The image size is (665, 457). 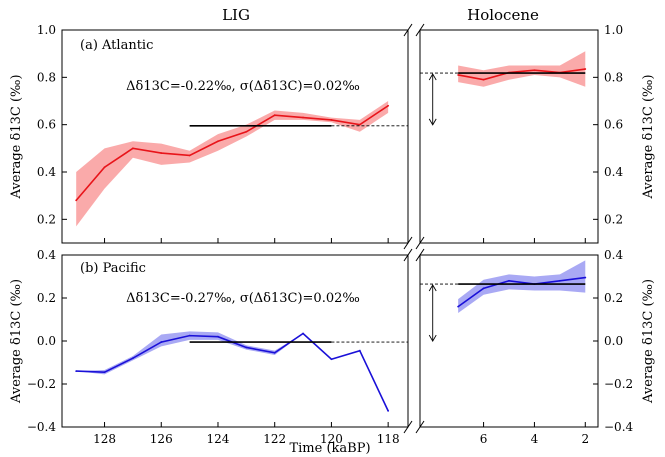 I want to click on xtick-label: 128, so click(x=104, y=439).